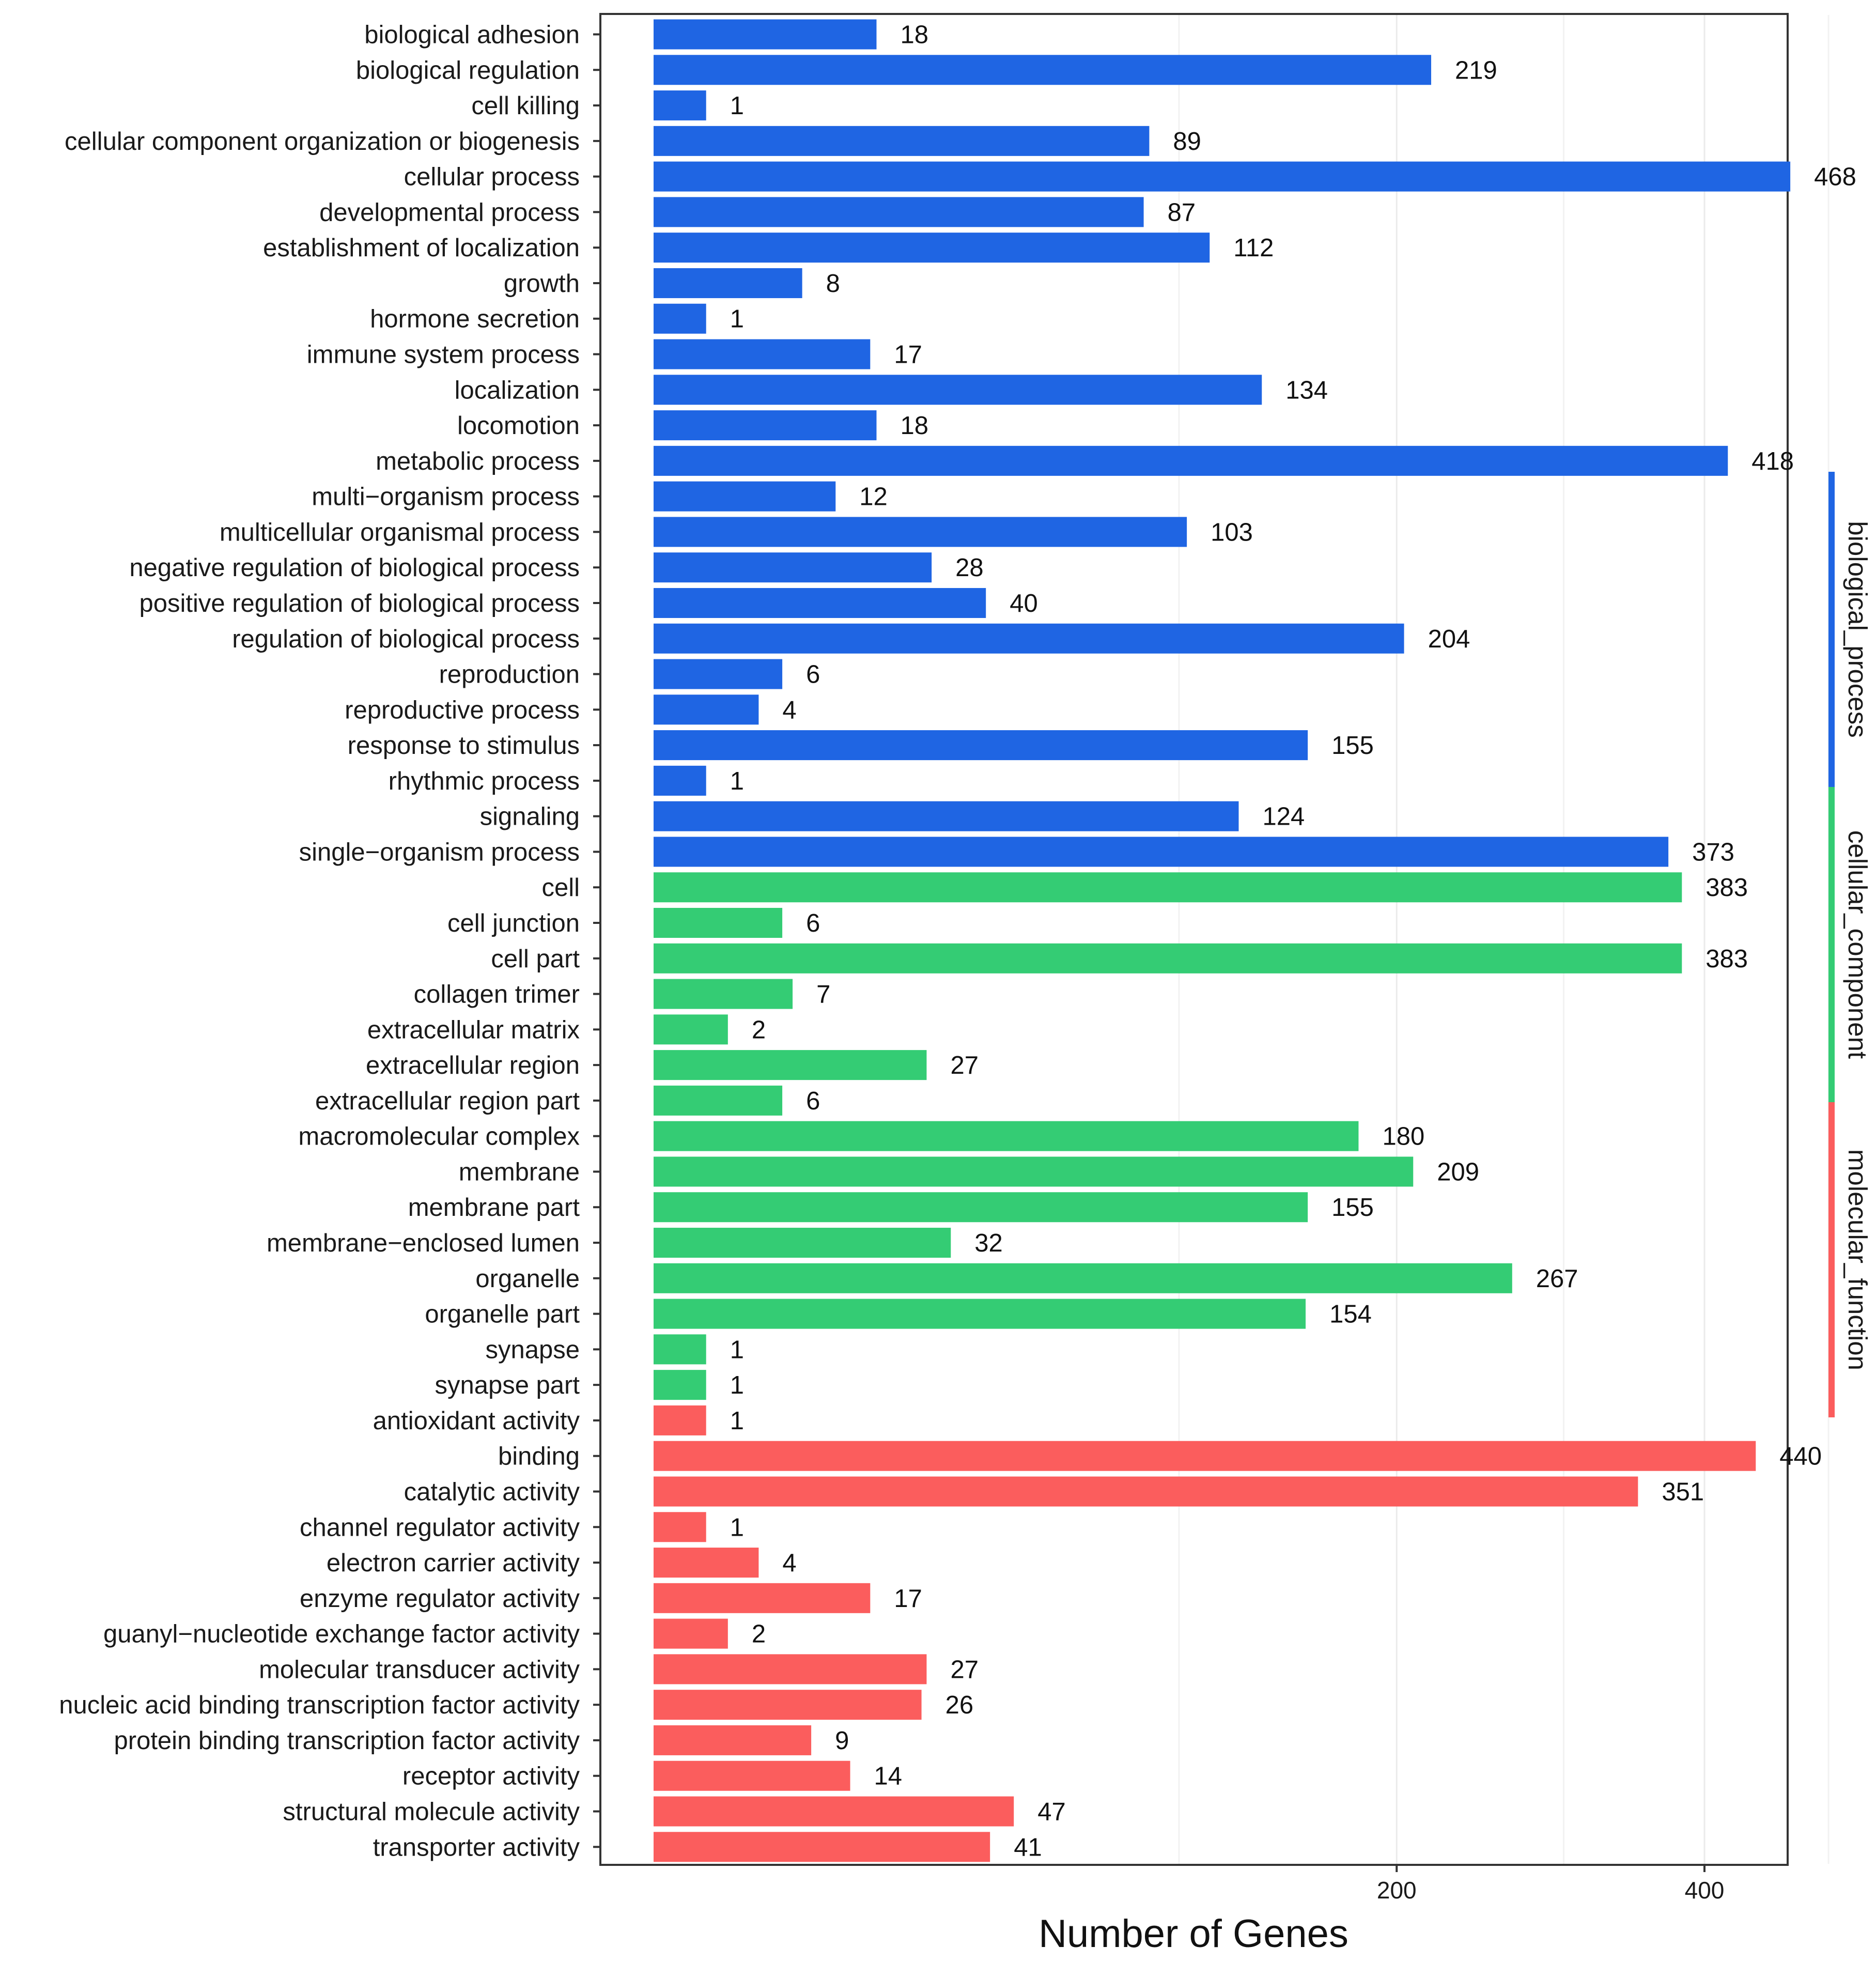 The width and height of the screenshot is (1876, 1962). Describe the element at coordinates (1306, 390) in the screenshot. I see `data-label: 134` at that location.